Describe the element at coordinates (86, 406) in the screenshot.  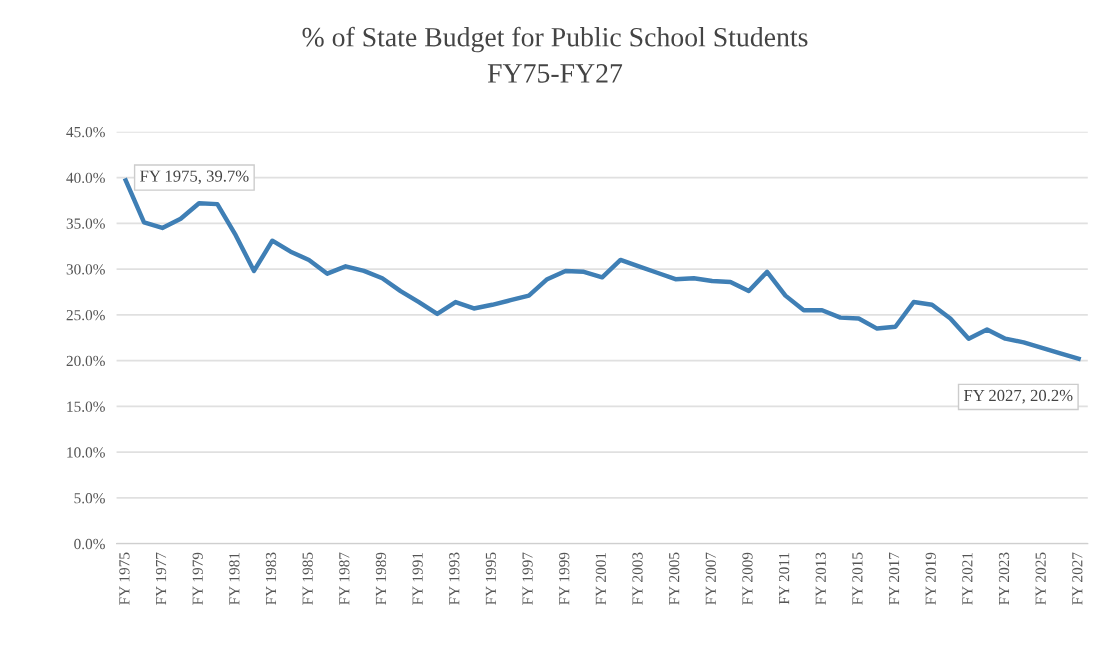
I see `y-tick-label: 15.0%` at that location.